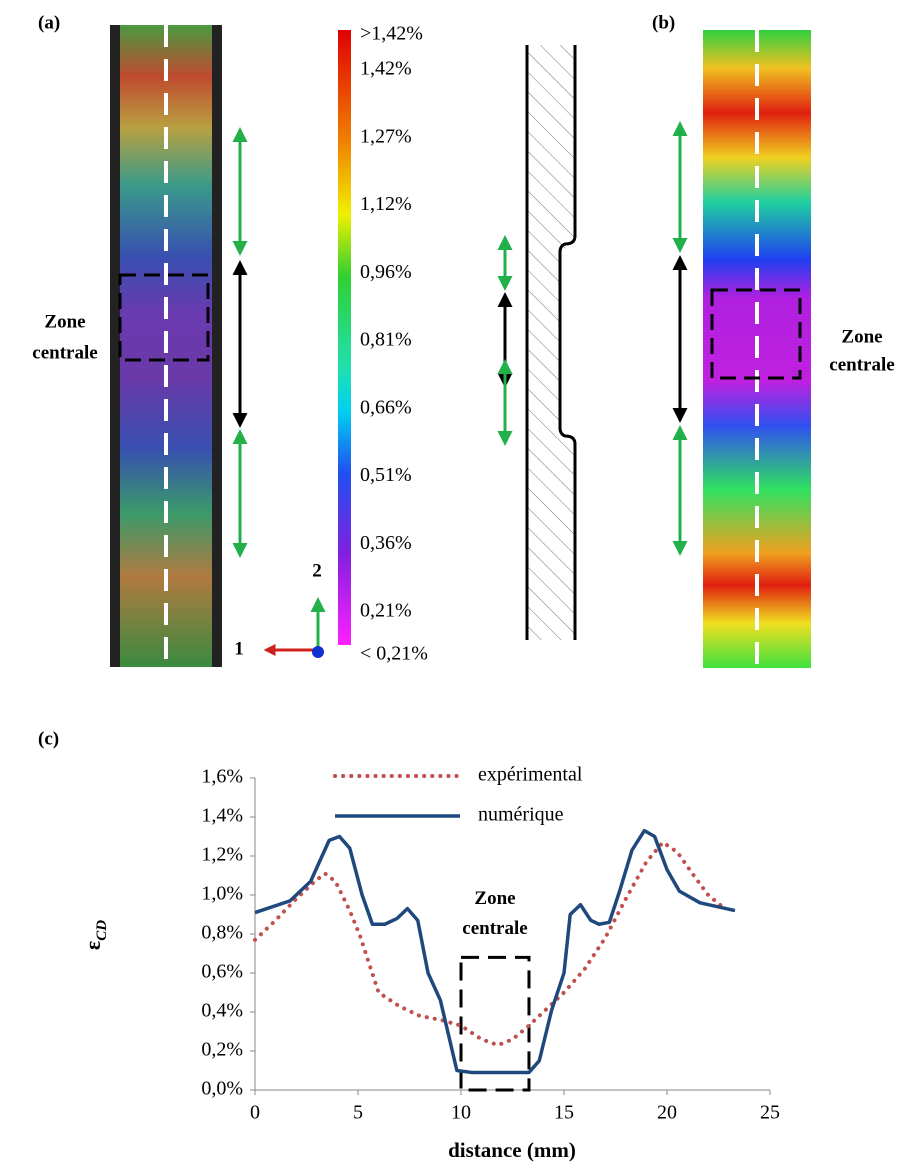 The width and height of the screenshot is (903, 1167). Describe the element at coordinates (255, 1113) in the screenshot. I see `x-tick-label: 0` at that location.